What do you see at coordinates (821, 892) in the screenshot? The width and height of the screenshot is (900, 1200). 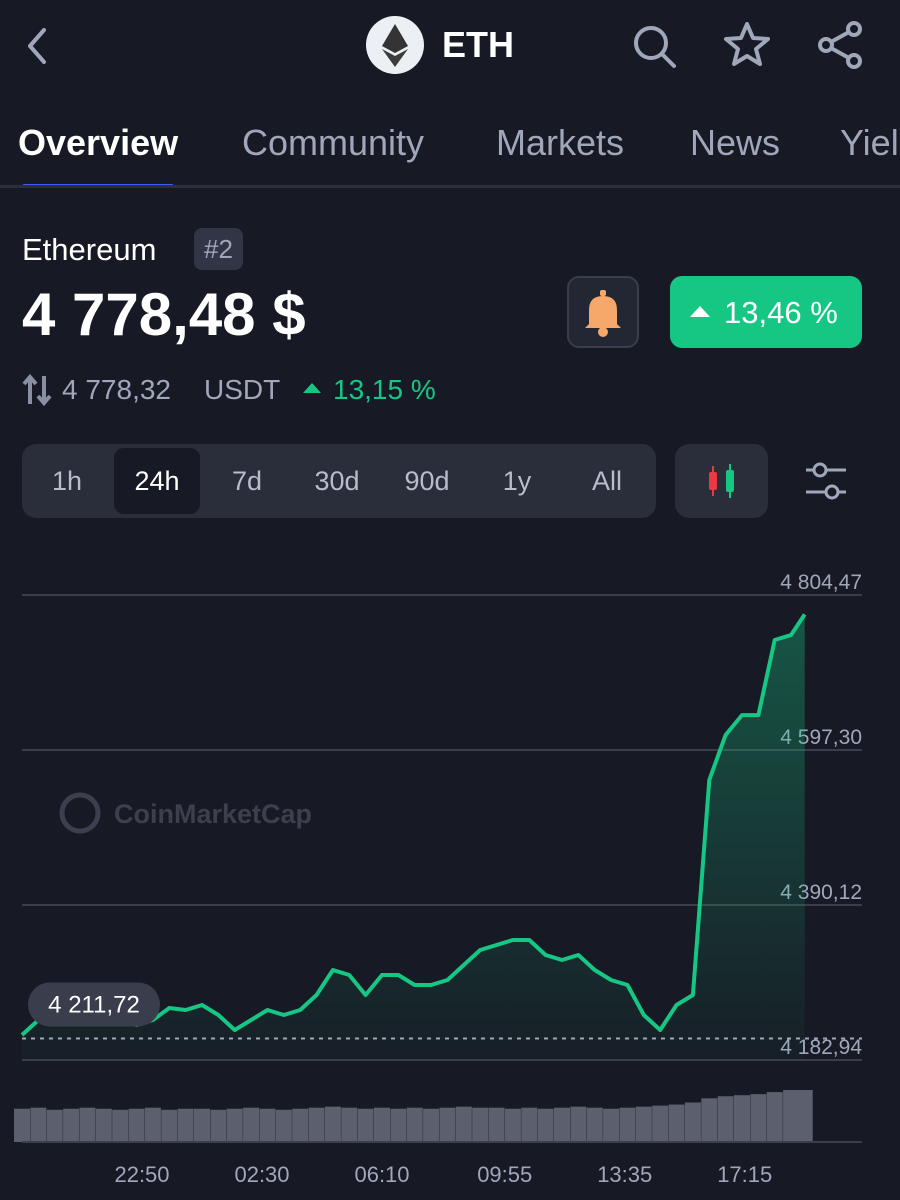 I see `y-tick-label: 4 390,12` at bounding box center [821, 892].